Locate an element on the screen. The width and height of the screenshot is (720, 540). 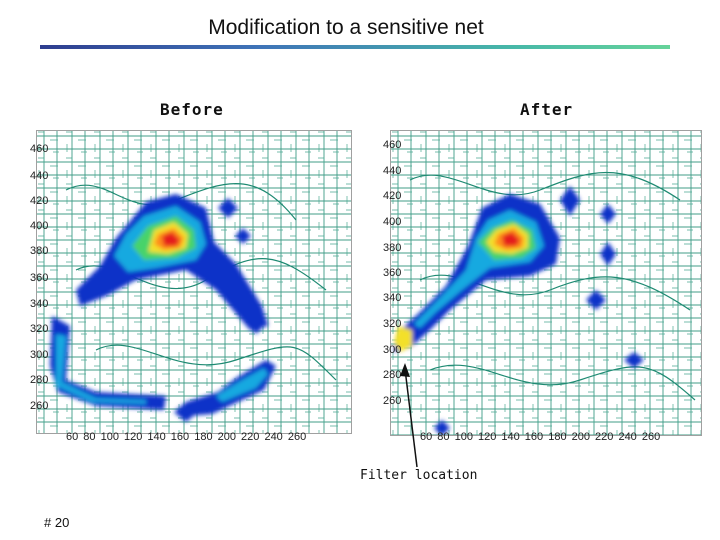
before-y-tick: 440 is located at coordinates (39, 176).